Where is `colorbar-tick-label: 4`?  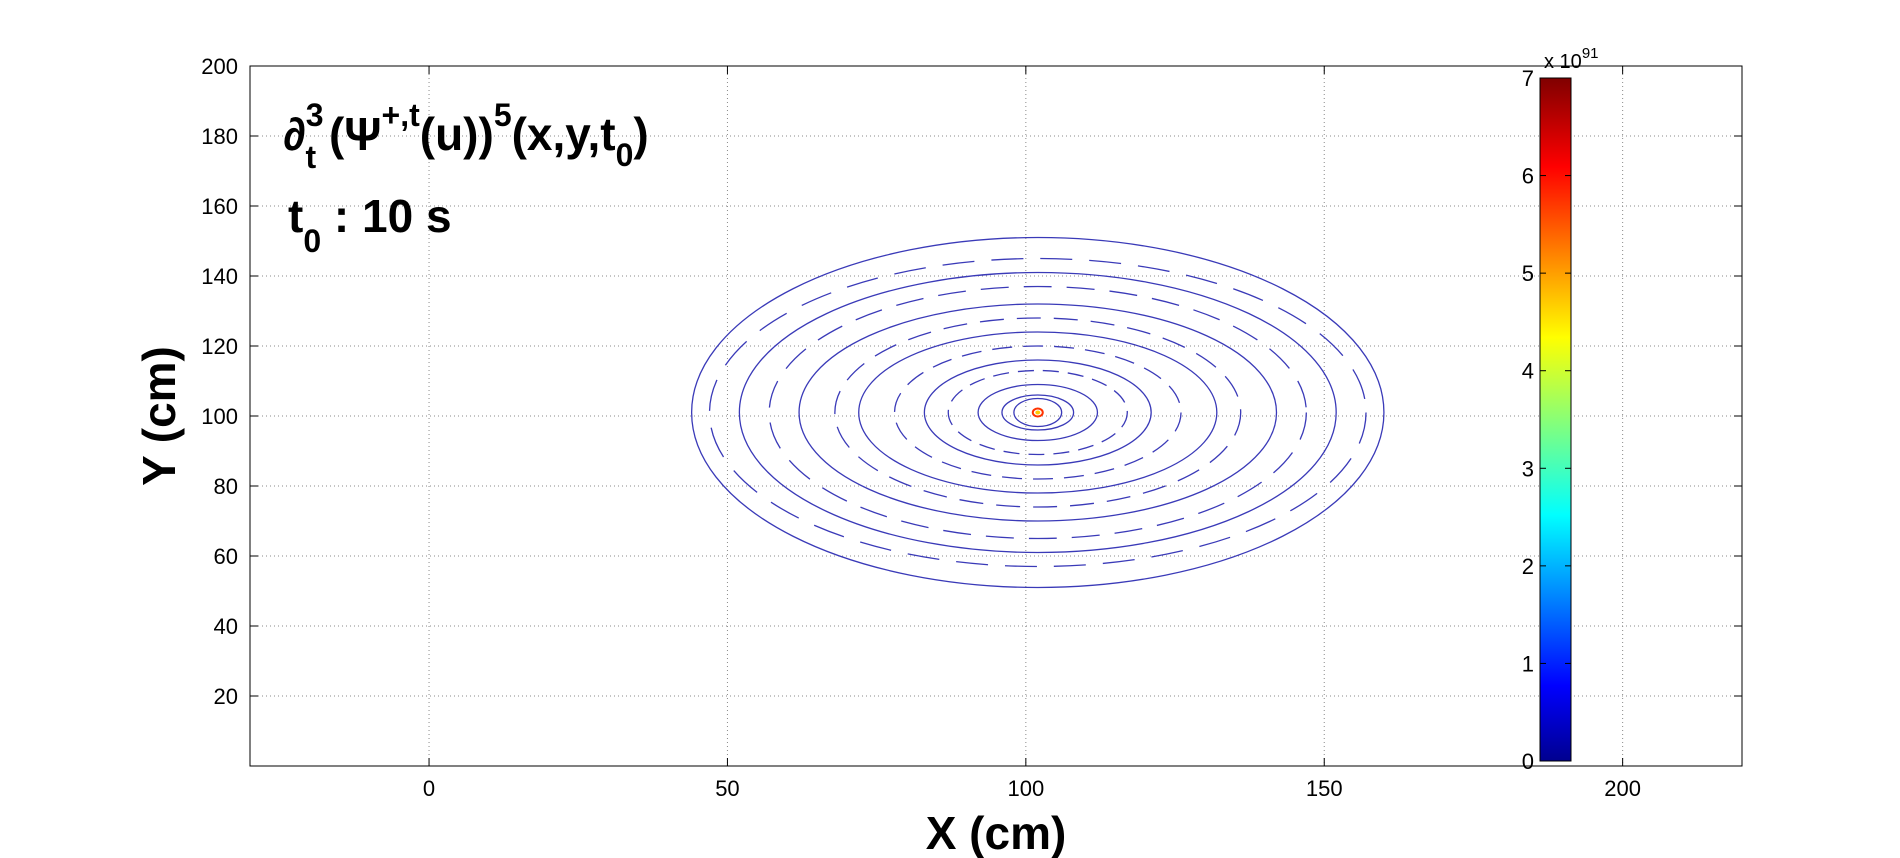
colorbar-tick-label: 4 is located at coordinates (1528, 371).